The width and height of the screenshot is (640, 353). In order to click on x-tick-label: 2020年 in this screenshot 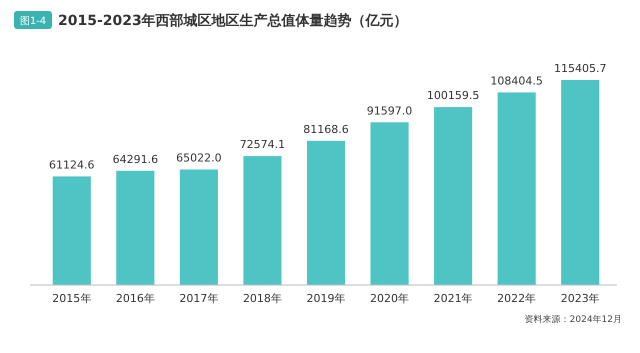, I will do `click(390, 298)`.